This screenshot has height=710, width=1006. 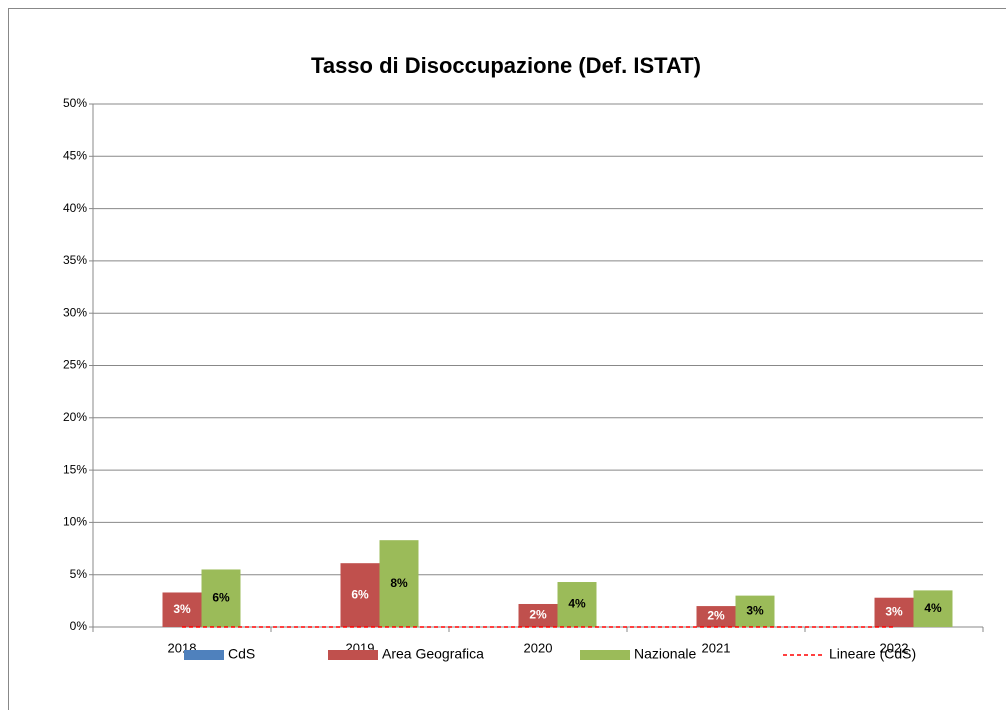 I want to click on y-tick-label: 5%, so click(x=79, y=574).